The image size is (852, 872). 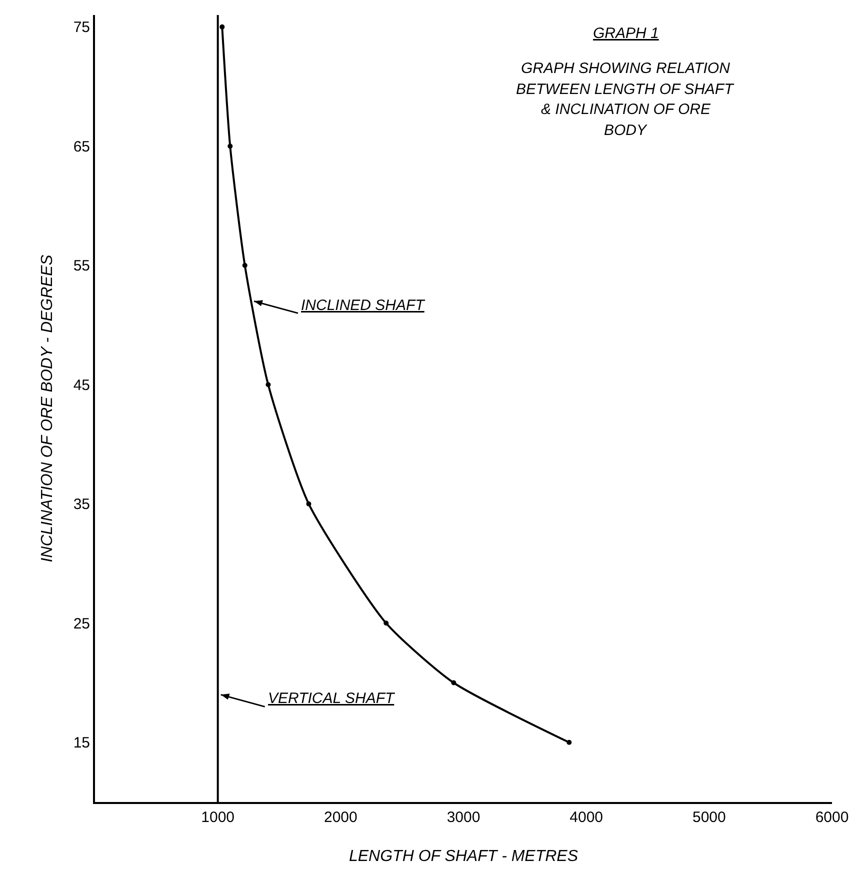 I want to click on text: GRAPH 1, so click(x=626, y=33).